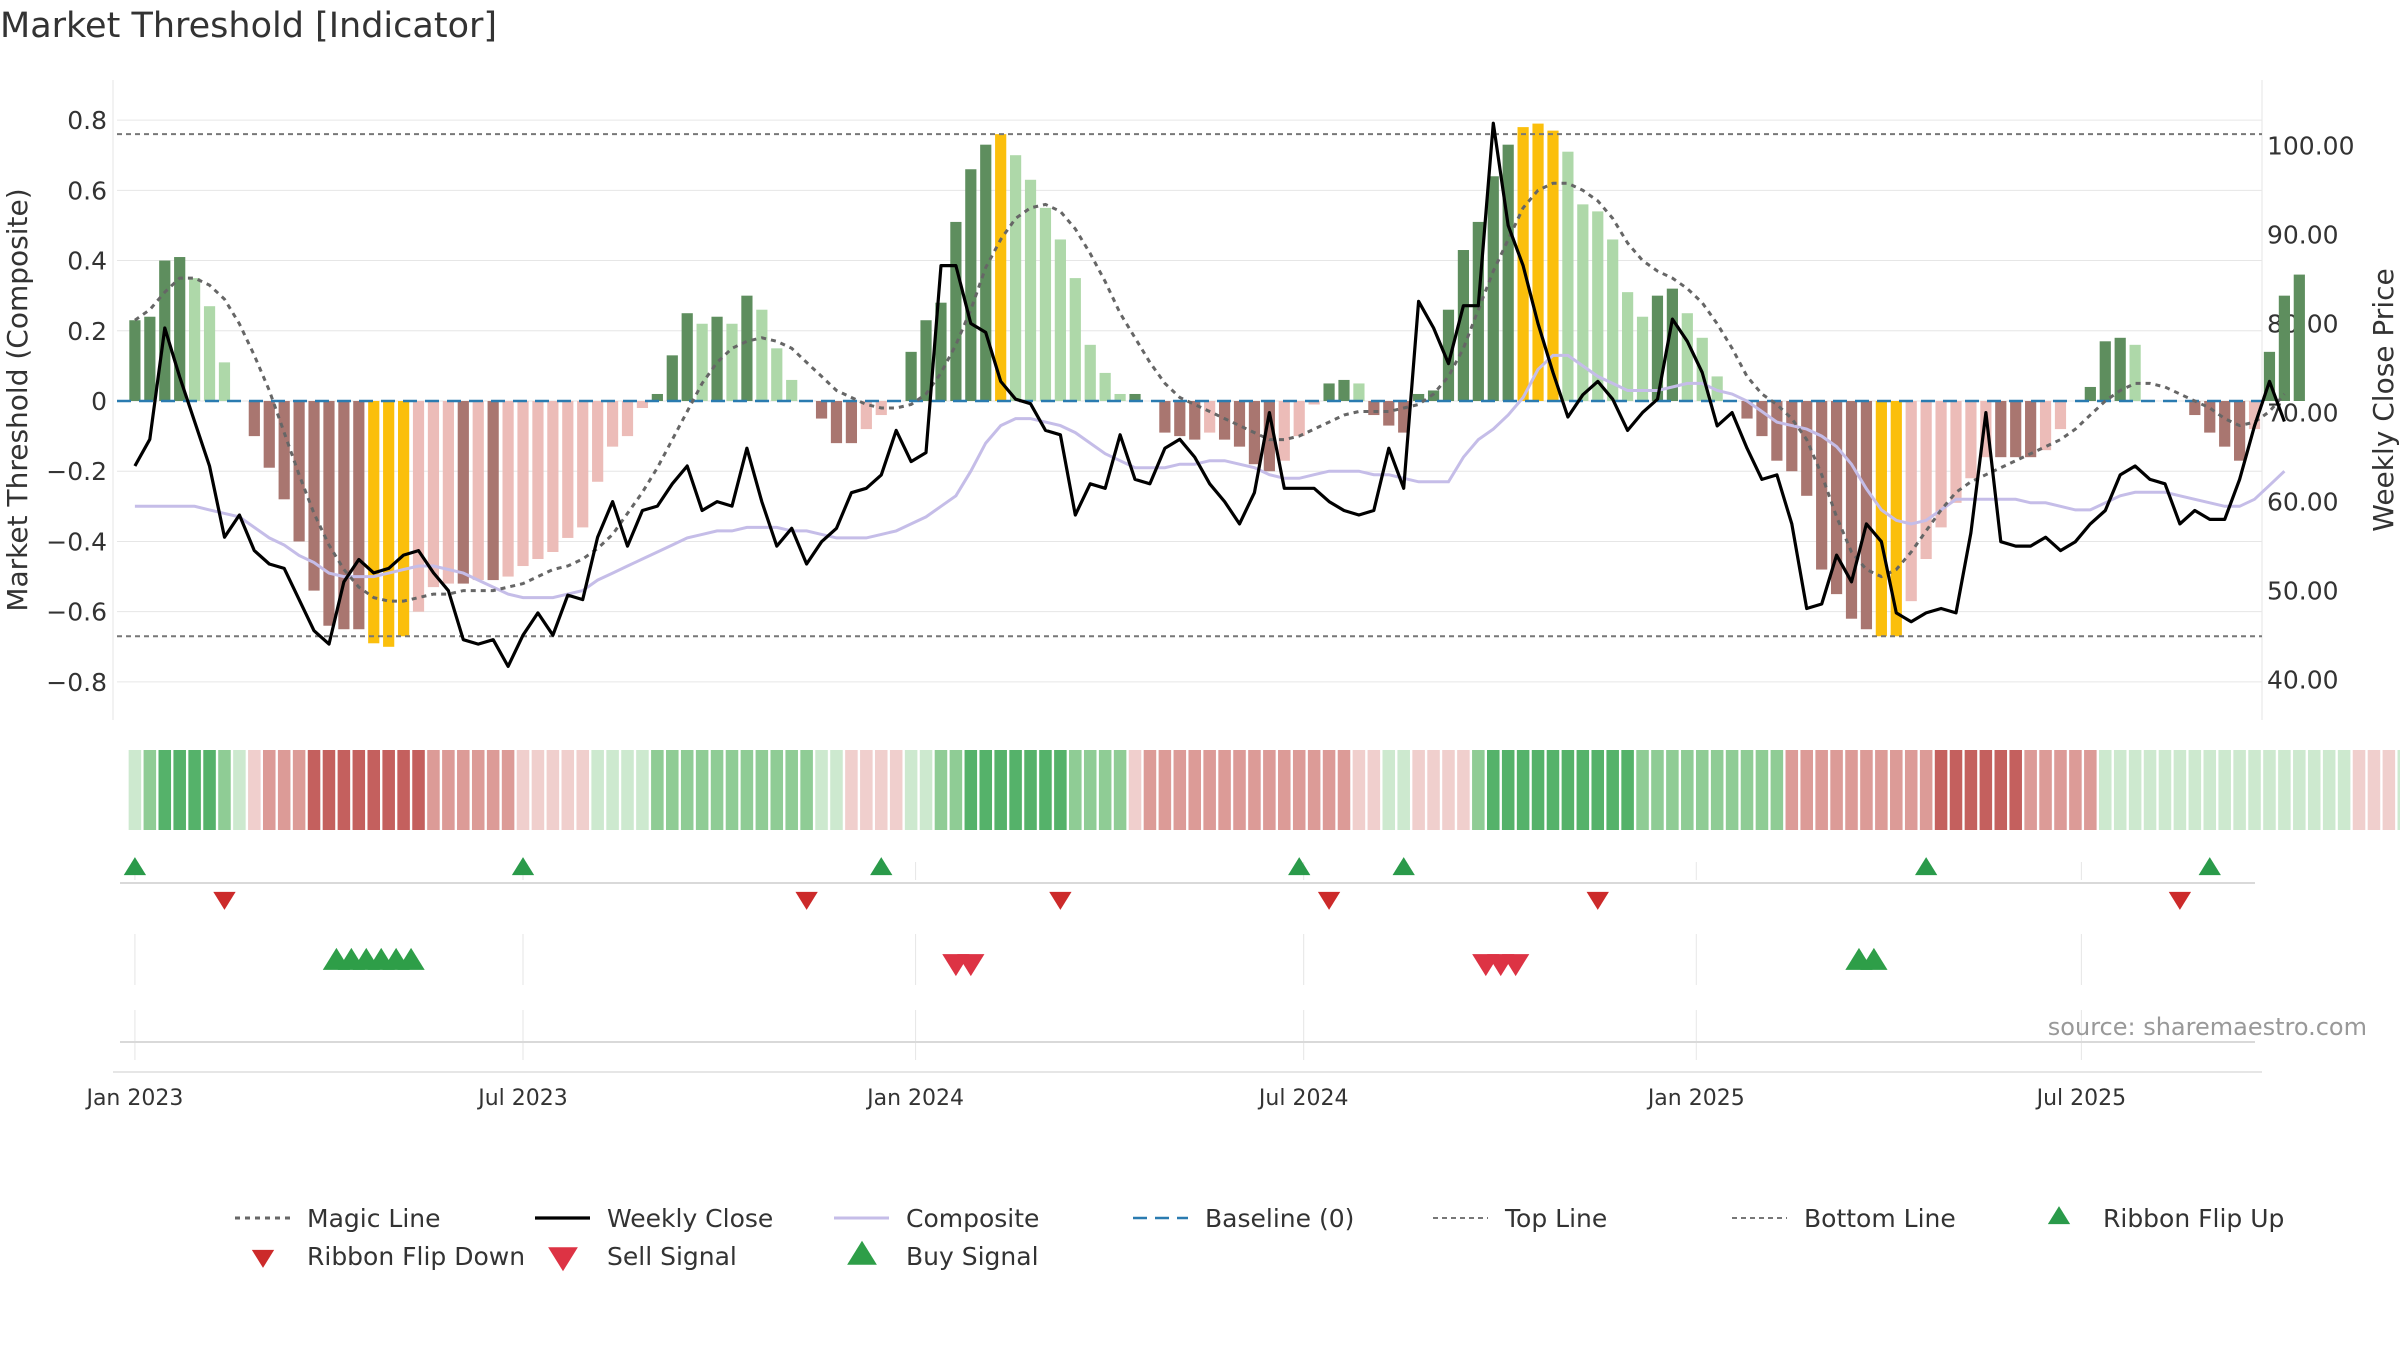  What do you see at coordinates (2193, 1218) in the screenshot?
I see `legend-label-flipup: Ribbon Flip Up` at bounding box center [2193, 1218].